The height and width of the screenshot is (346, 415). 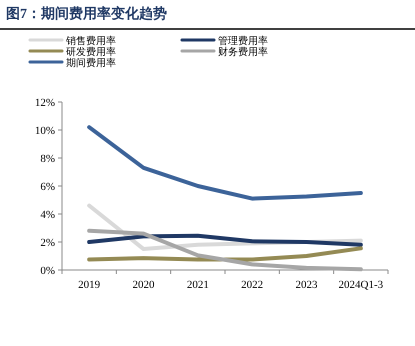 I want to click on x-tick-label: 2023, so click(x=307, y=285).